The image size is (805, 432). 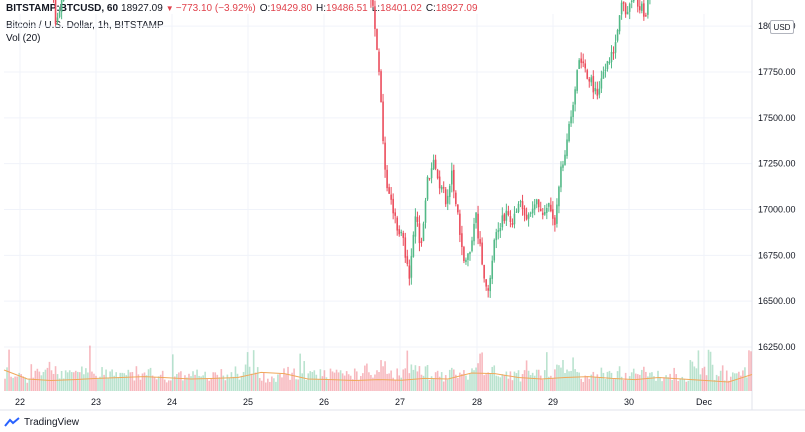 I want to click on currency-button: USD, so click(x=782, y=27).